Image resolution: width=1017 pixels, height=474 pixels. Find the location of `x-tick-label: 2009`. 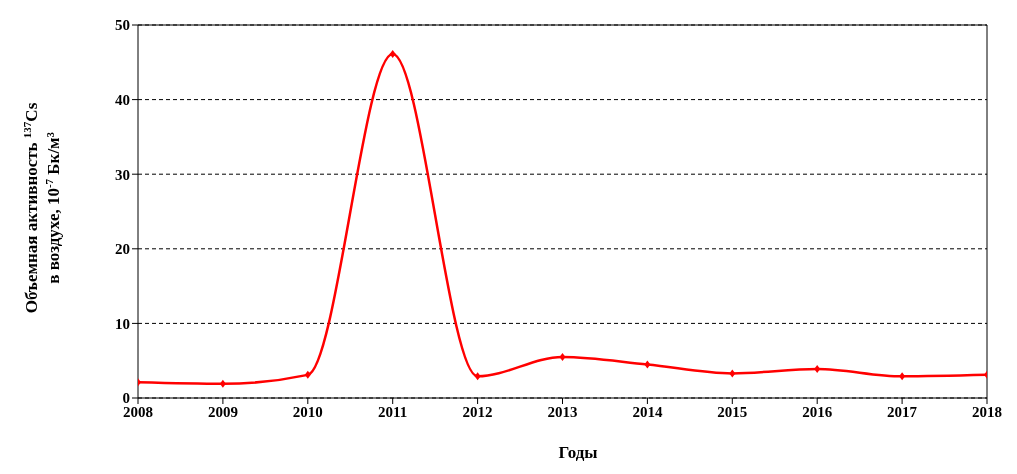

x-tick-label: 2009 is located at coordinates (222, 411).